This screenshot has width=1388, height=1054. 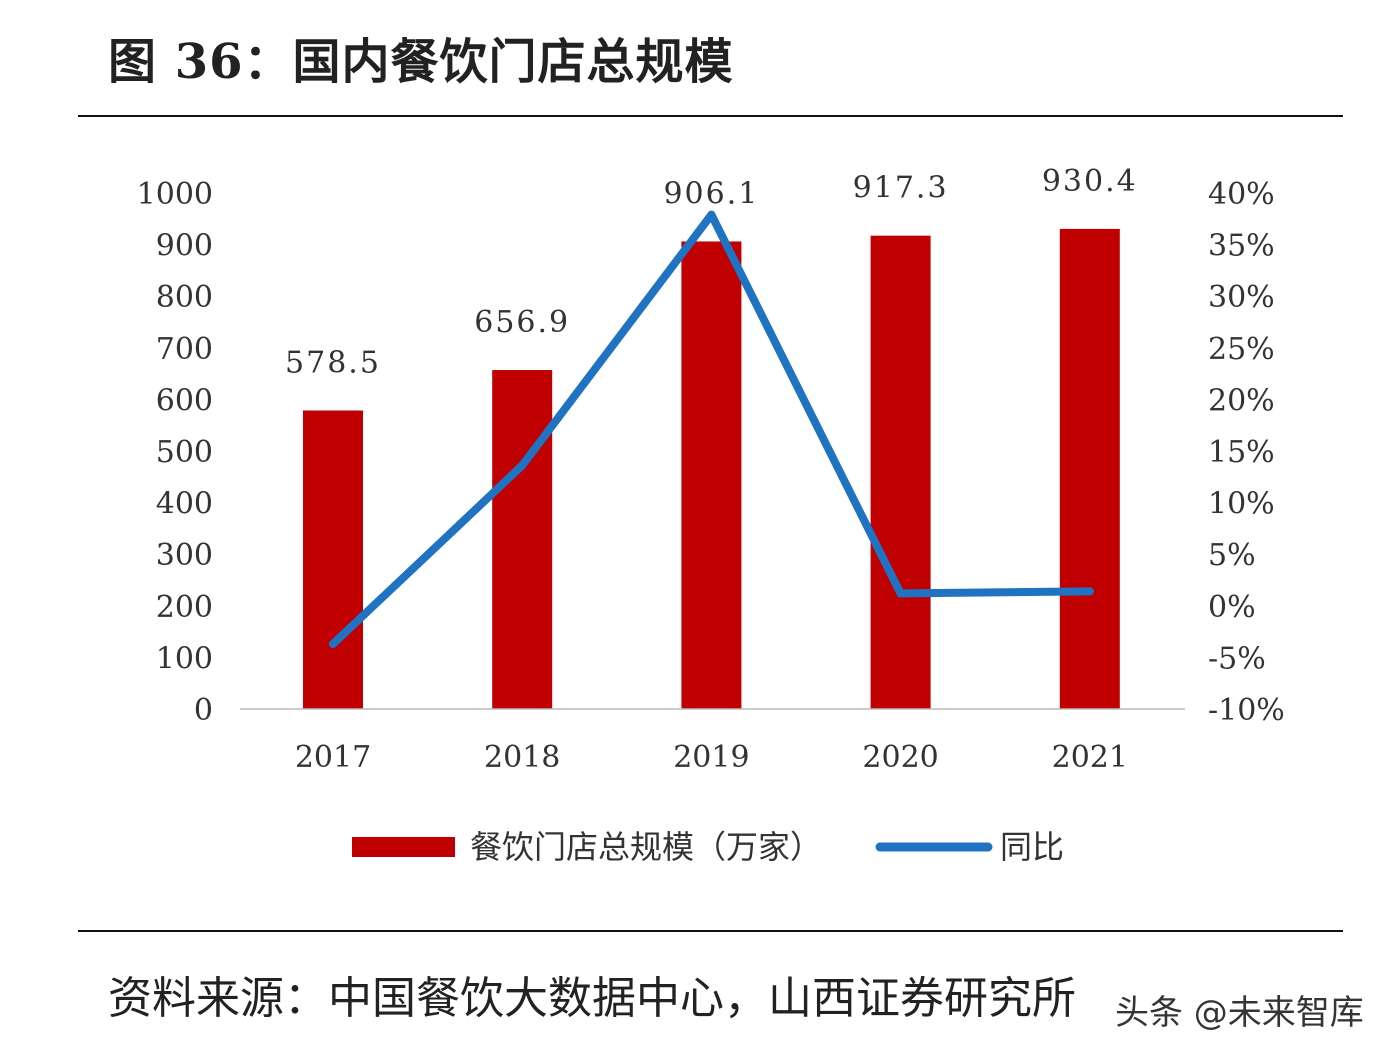 I want to click on x-tick-label: 2018, so click(x=522, y=757).